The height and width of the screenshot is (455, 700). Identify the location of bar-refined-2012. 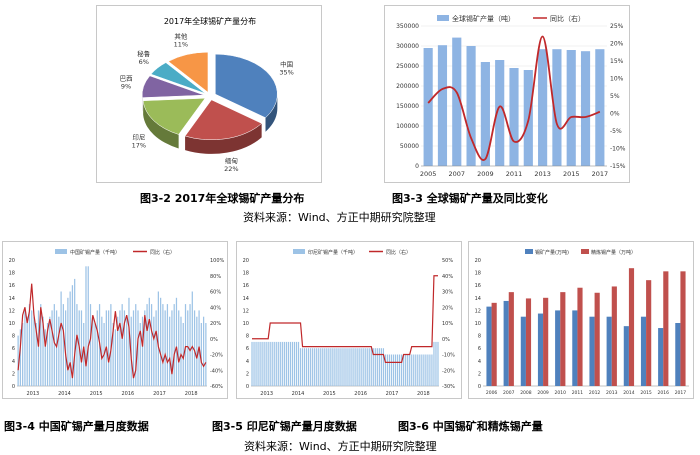
(597, 339).